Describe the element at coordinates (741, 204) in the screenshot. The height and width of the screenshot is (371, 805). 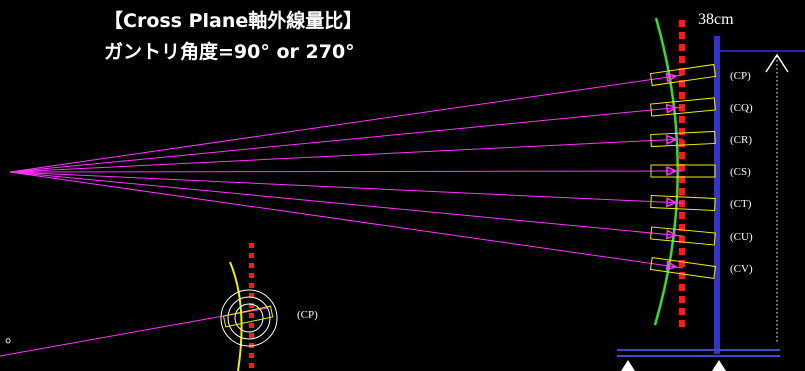
I see `chamber-label: (CT)` at that location.